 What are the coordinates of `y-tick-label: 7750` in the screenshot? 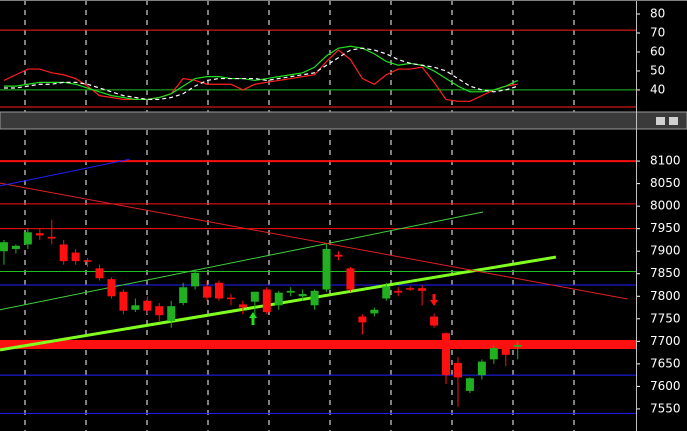 It's located at (665, 318).